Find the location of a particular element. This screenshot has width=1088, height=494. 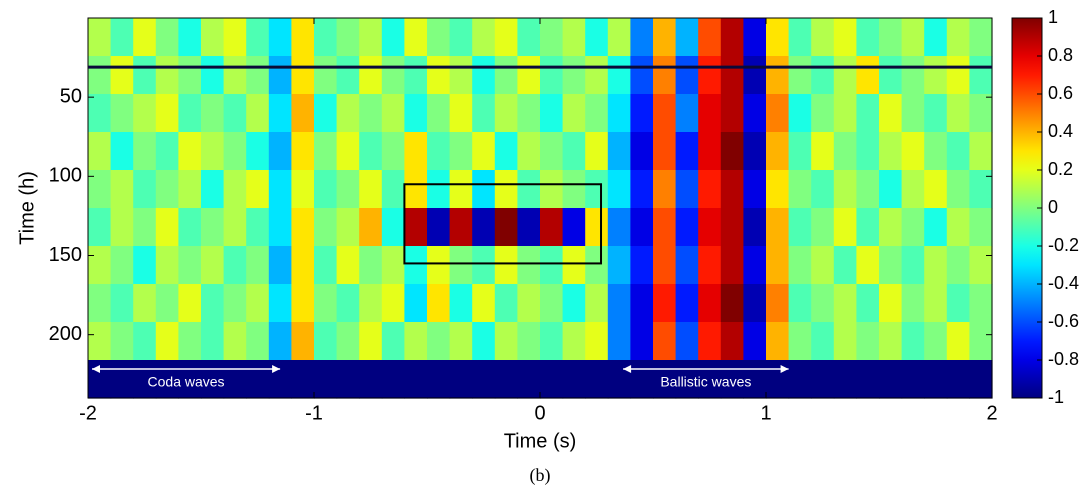

x-tick-label: 0 is located at coordinates (539, 413).